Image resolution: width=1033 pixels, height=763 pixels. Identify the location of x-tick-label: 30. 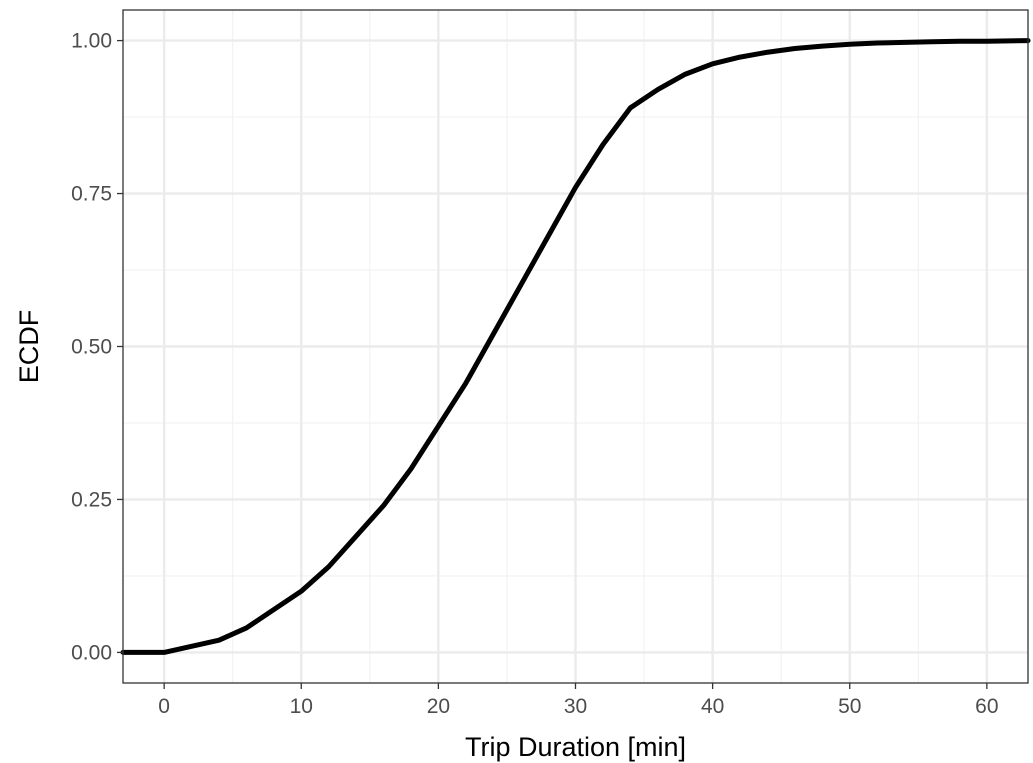
(575, 706).